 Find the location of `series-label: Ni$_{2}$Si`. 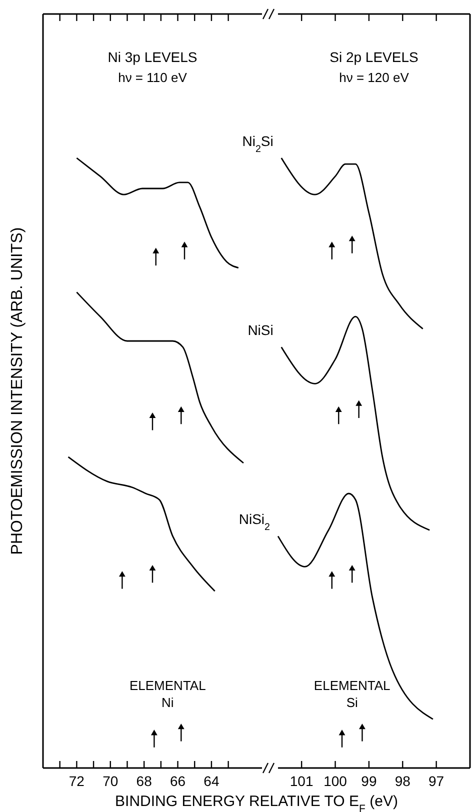

series-label: Ni$_{2}$Si is located at coordinates (258, 143).